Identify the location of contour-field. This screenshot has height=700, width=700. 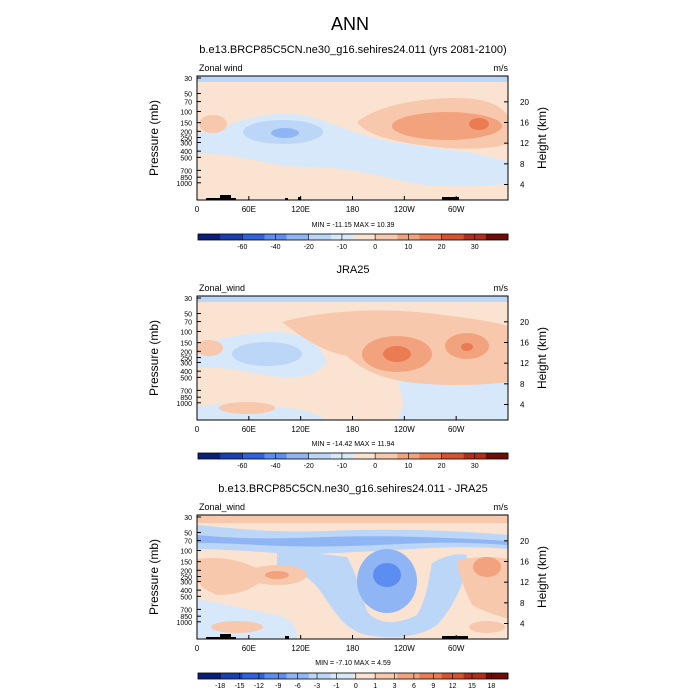
(352, 138).